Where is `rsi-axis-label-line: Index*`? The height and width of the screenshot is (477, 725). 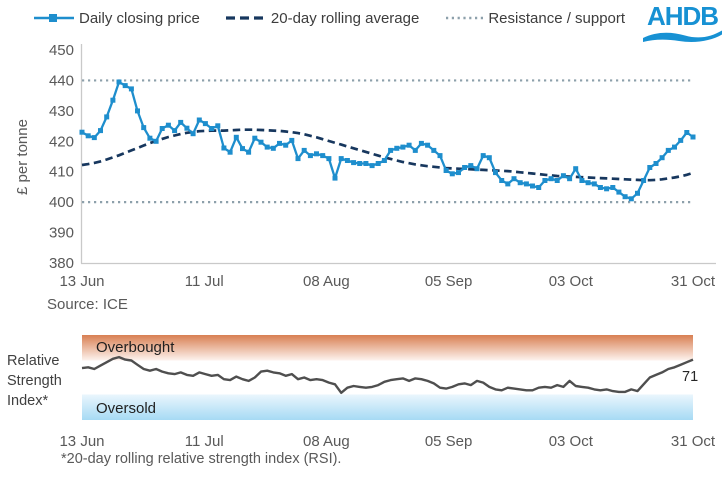 rsi-axis-label-line: Index* is located at coordinates (28, 401).